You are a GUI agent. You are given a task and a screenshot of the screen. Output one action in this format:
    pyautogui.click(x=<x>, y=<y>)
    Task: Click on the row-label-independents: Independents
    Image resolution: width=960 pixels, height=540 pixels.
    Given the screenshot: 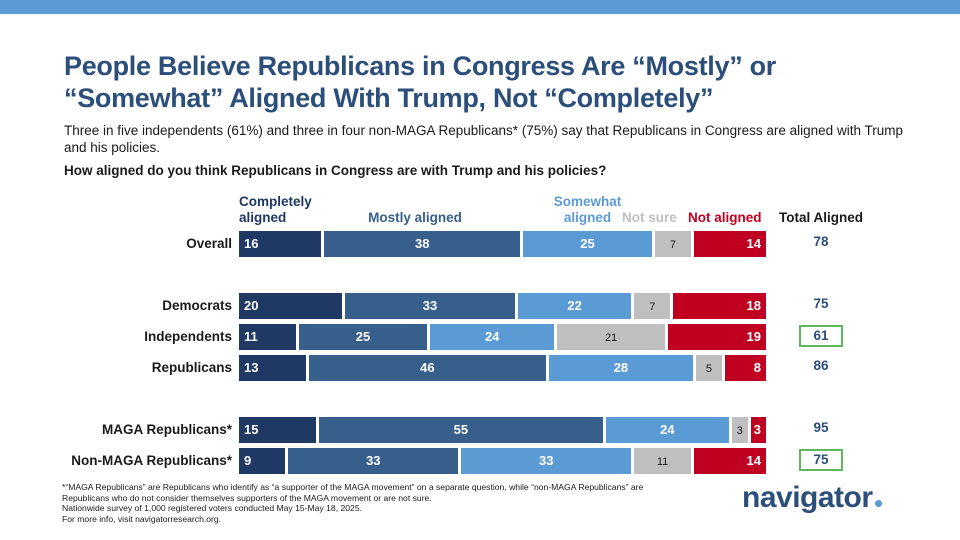 What is the action you would take?
    pyautogui.click(x=188, y=336)
    